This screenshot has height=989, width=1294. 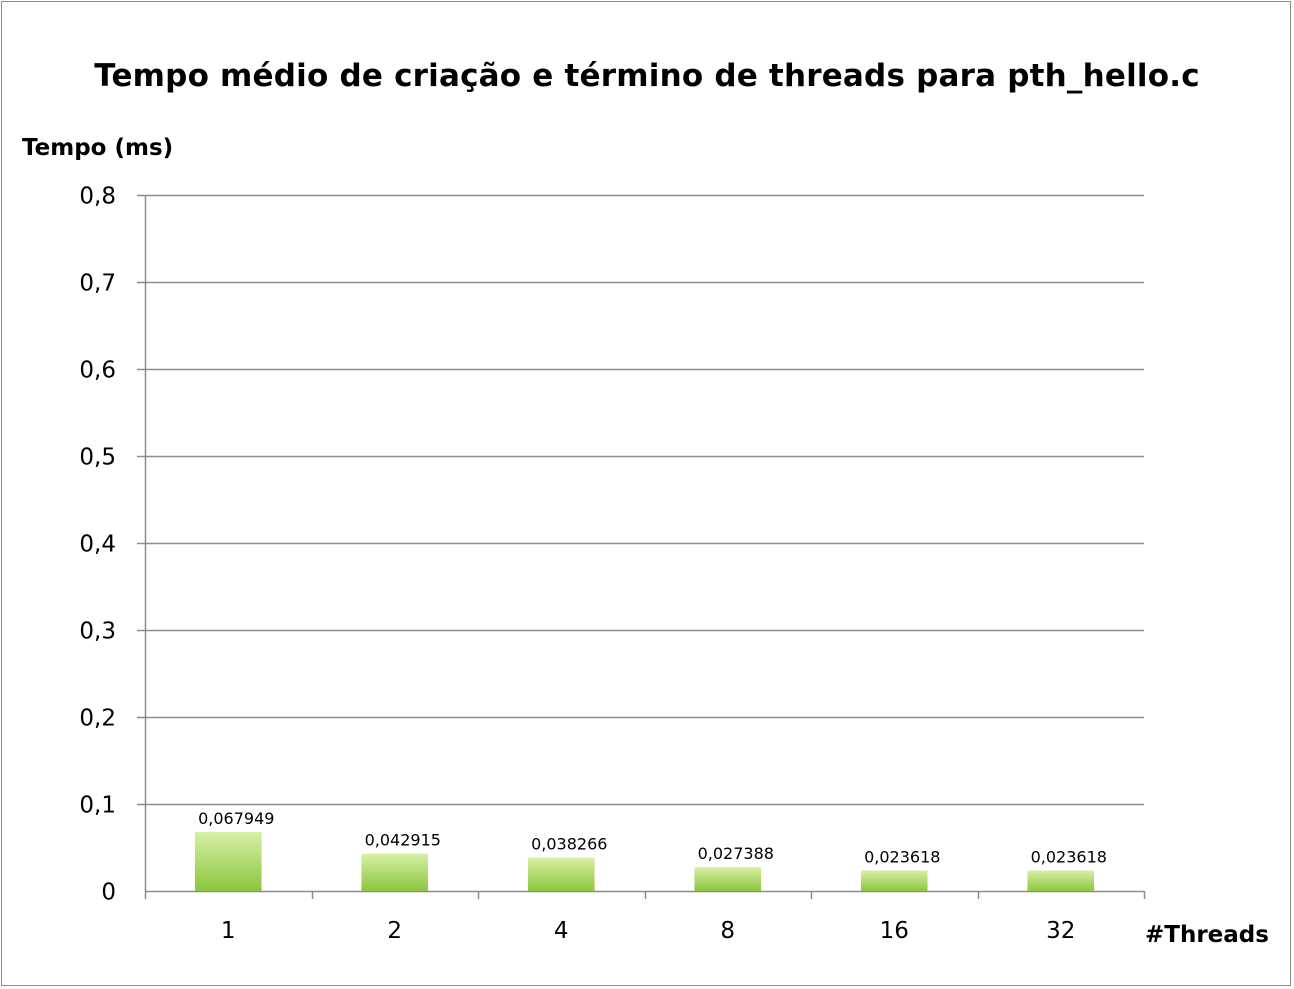 What do you see at coordinates (108, 893) in the screenshot?
I see `y-tick-label: 0` at bounding box center [108, 893].